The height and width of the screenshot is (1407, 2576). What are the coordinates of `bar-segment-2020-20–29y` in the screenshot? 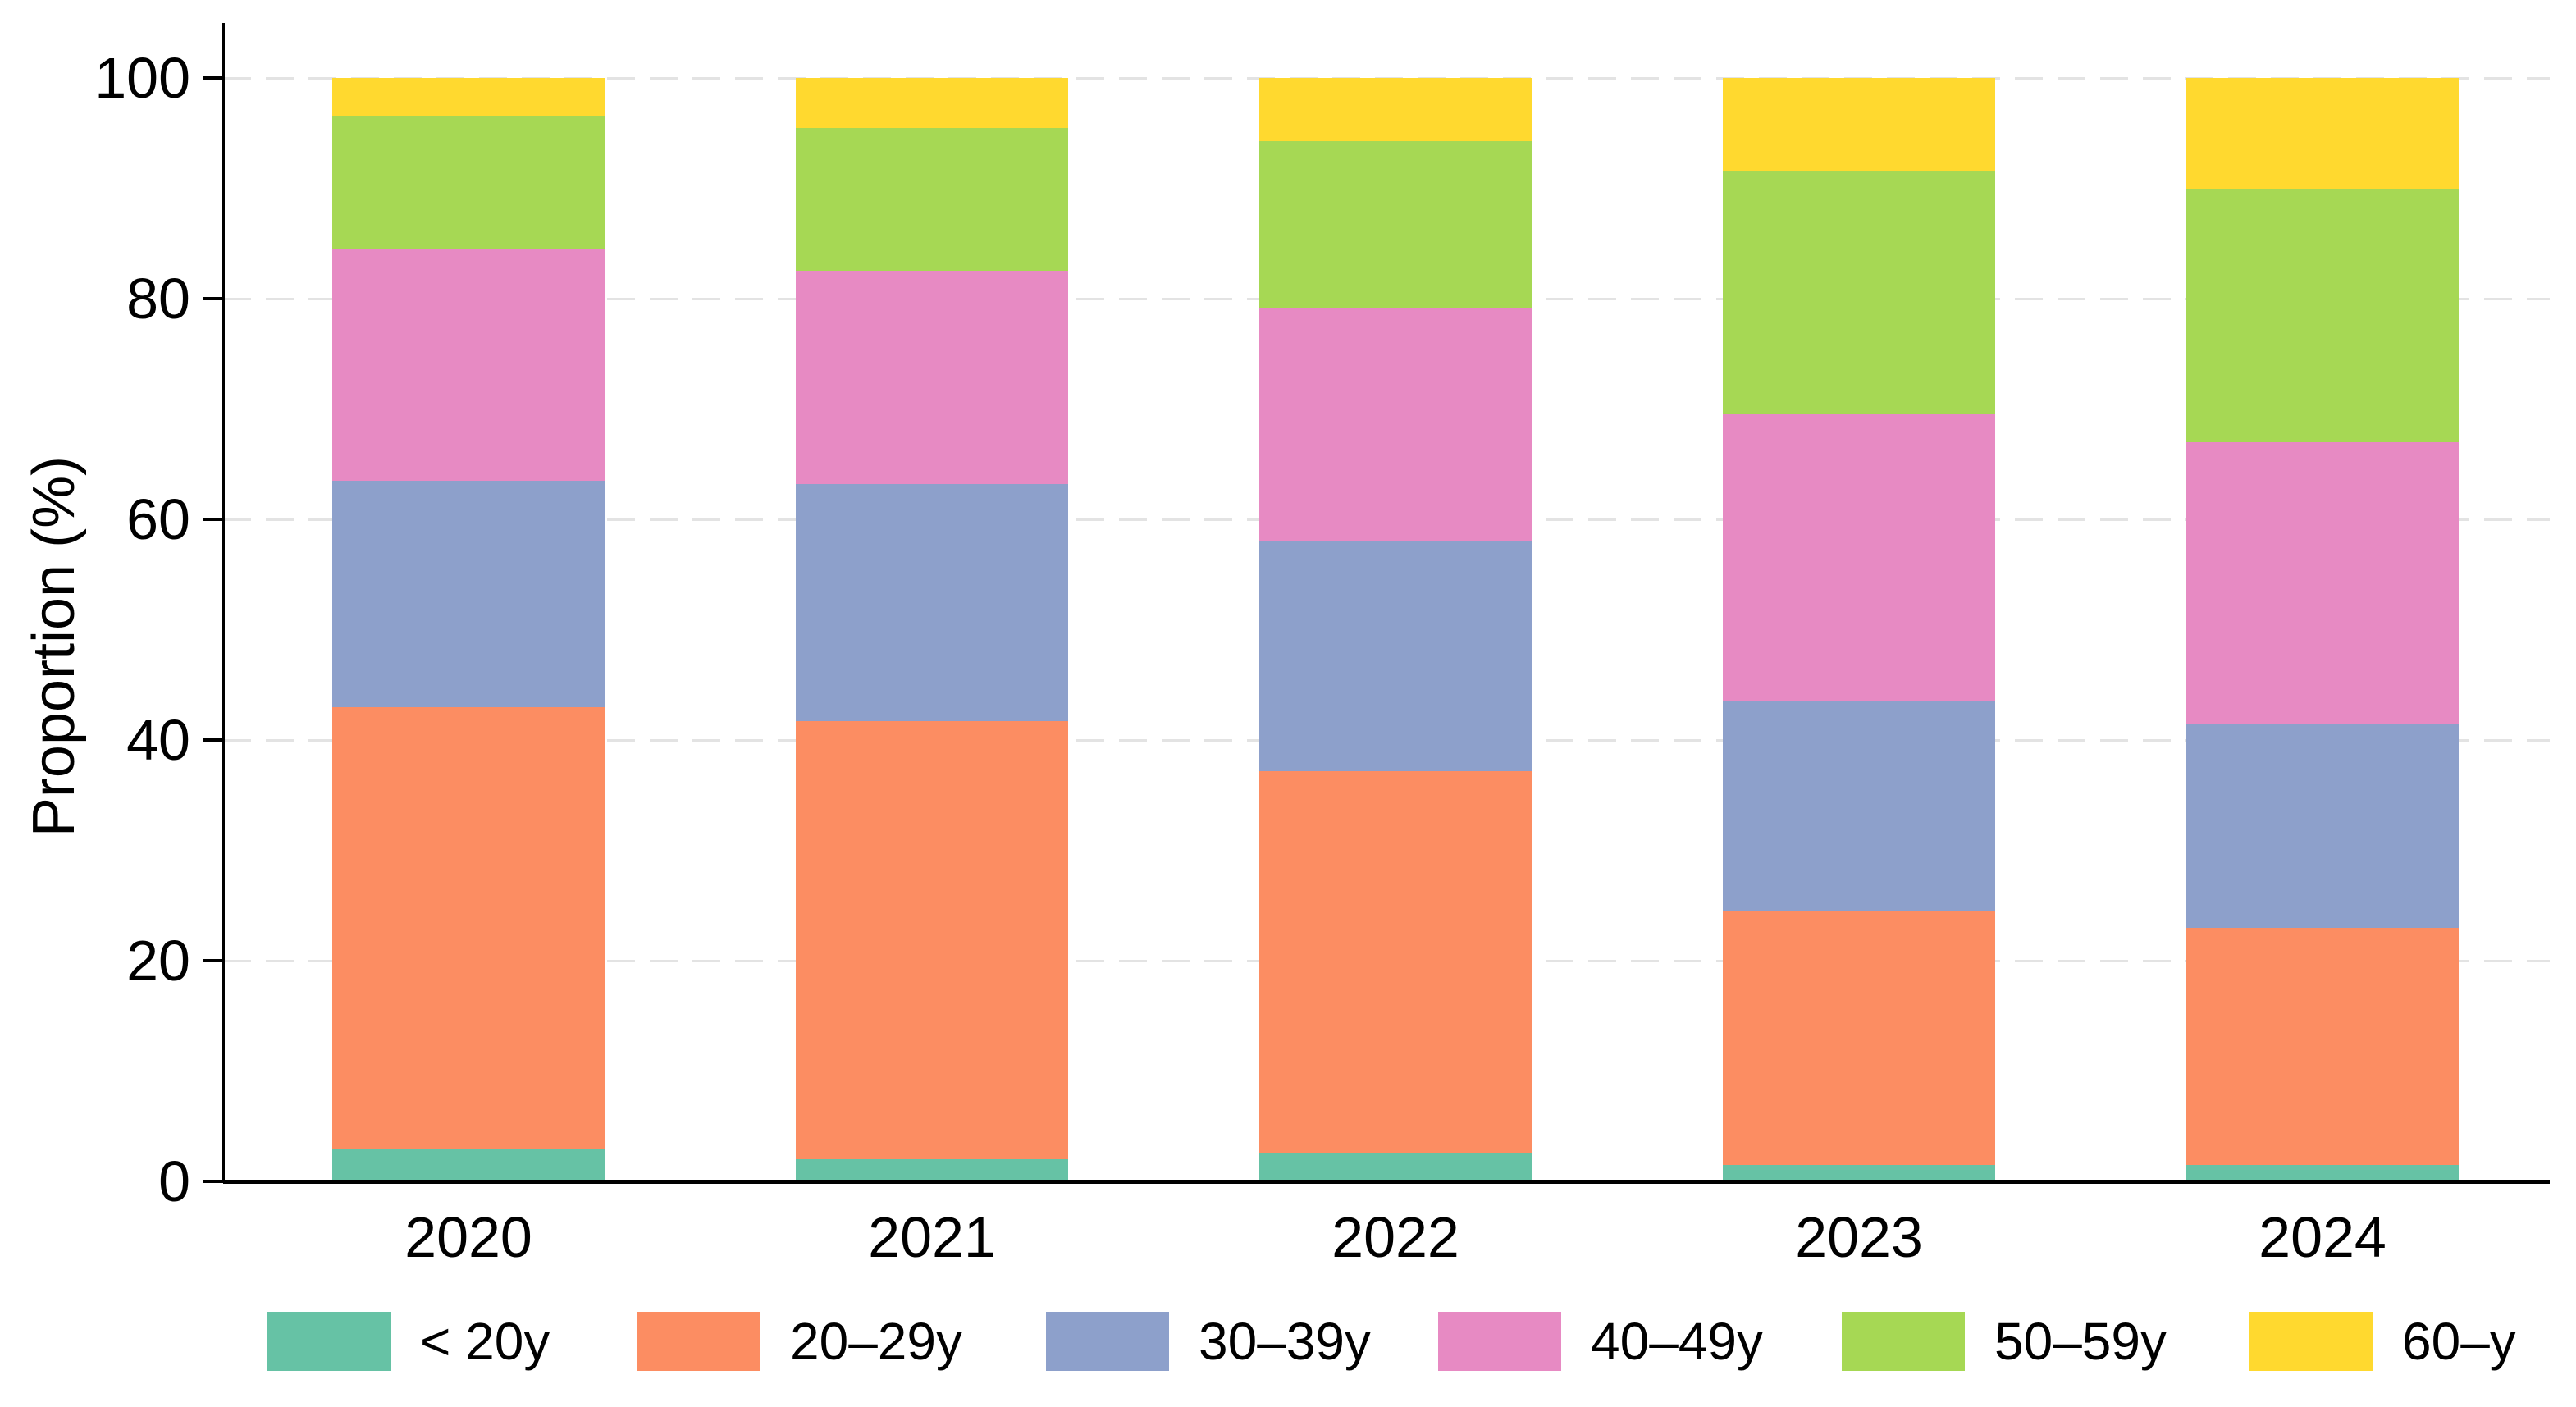 It's located at (468, 927).